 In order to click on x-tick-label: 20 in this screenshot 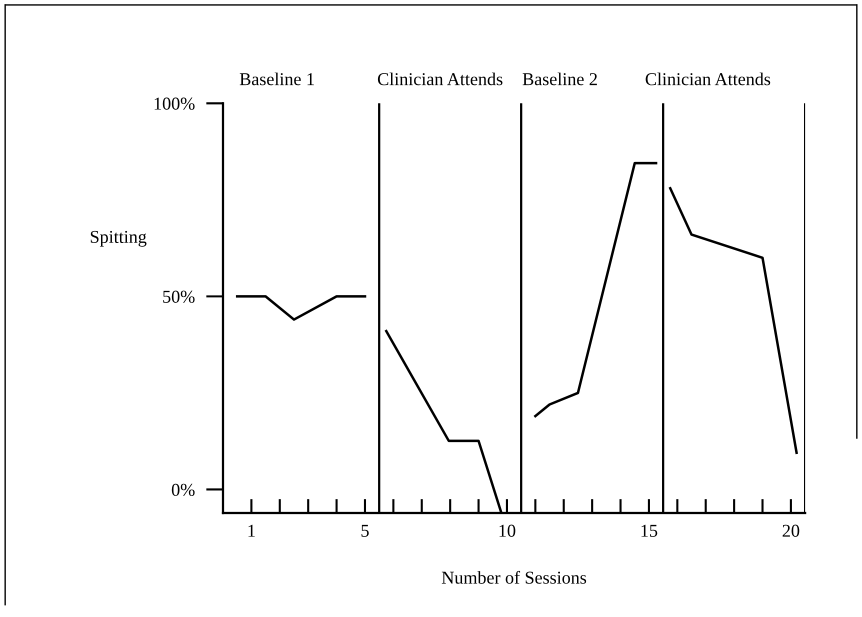, I will do `click(791, 530)`.